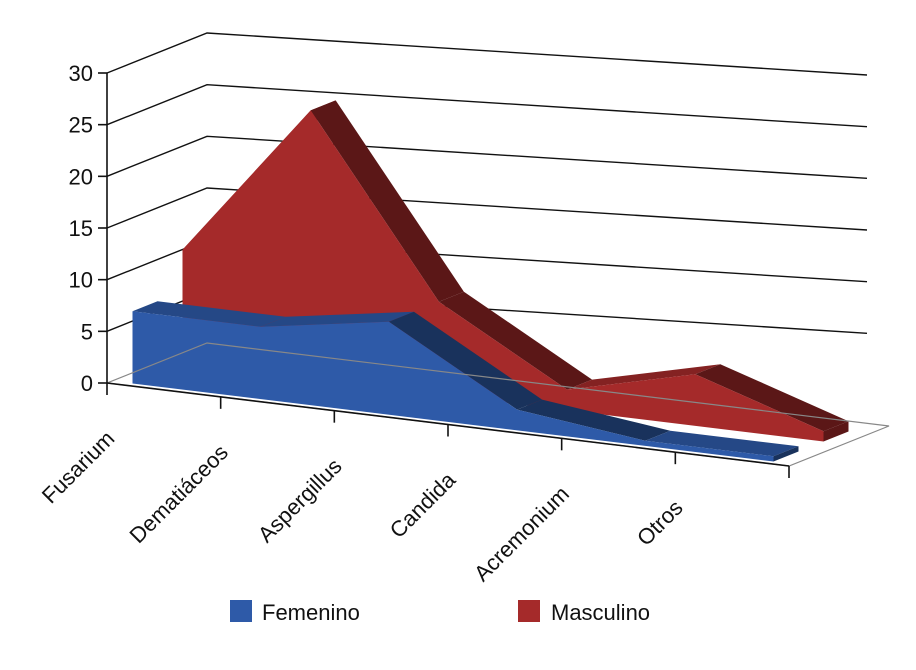 Image resolution: width=916 pixels, height=670 pixels. What do you see at coordinates (529, 611) in the screenshot?
I see `legend-swatch-masculino` at bounding box center [529, 611].